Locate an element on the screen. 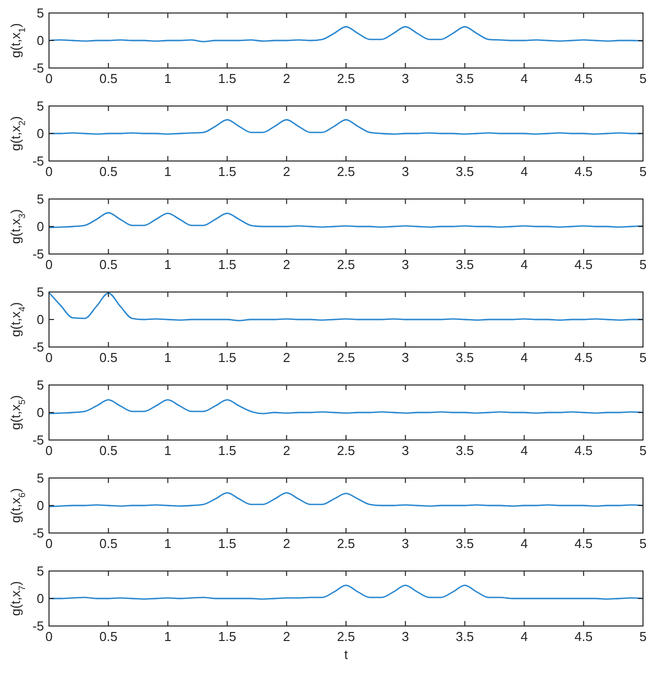 The image size is (650, 675). x-axis-title: t is located at coordinates (346, 654).